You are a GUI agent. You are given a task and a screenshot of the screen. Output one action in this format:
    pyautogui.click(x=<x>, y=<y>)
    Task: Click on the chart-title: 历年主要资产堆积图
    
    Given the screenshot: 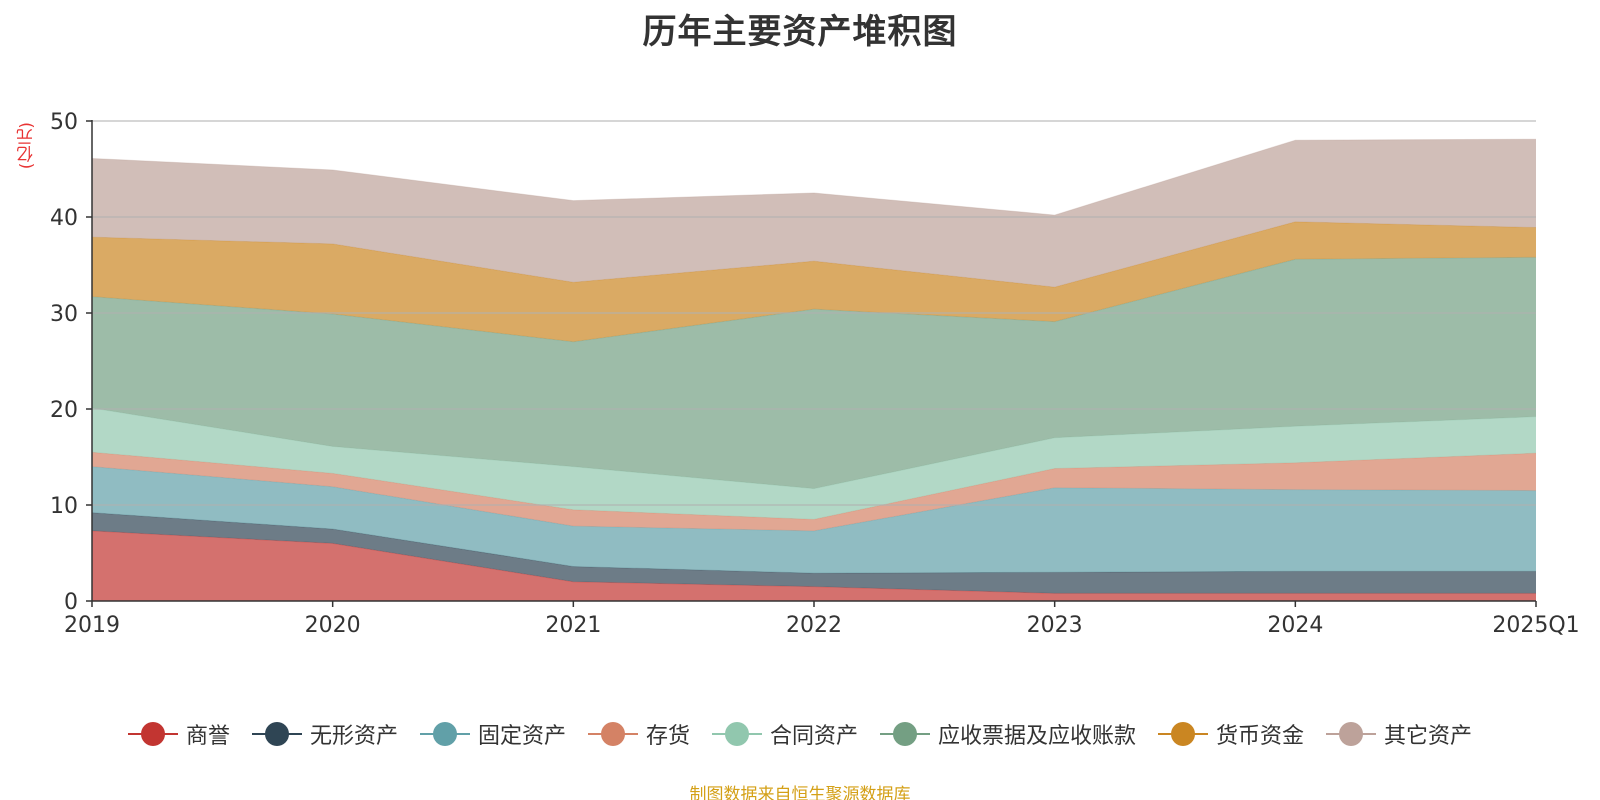 What is the action you would take?
    pyautogui.click(x=800, y=32)
    